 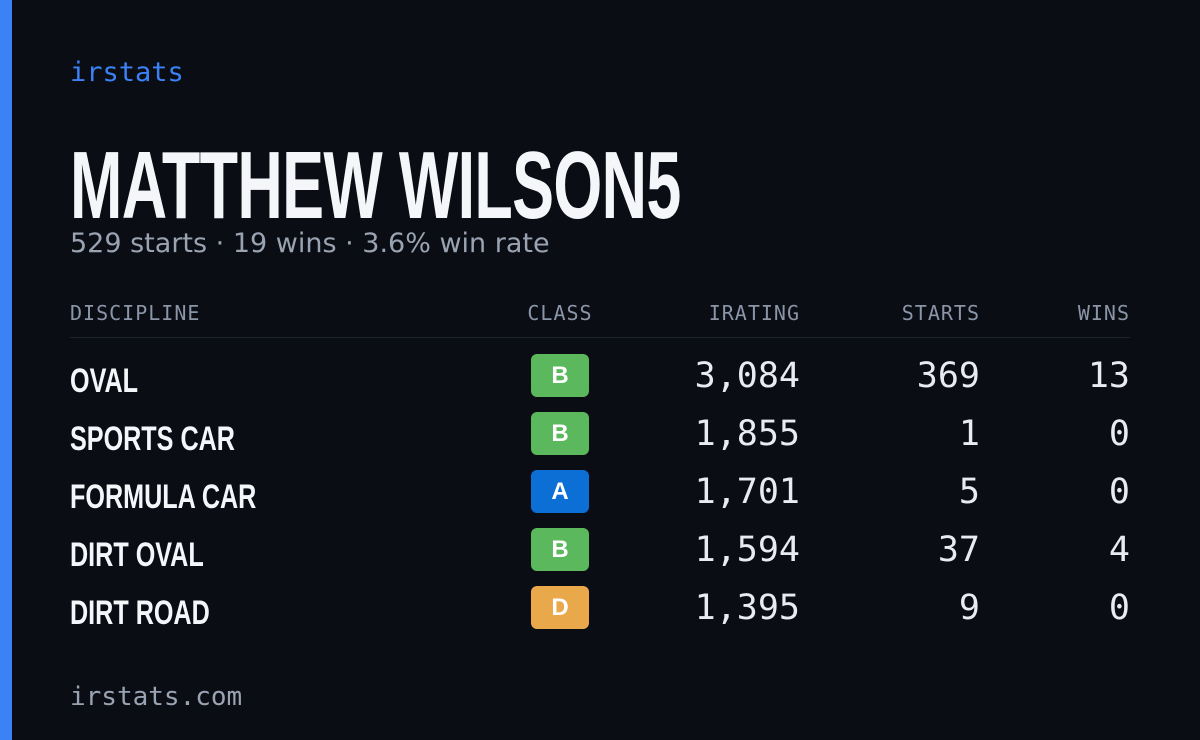 I want to click on player-summary: 529 starts · 19 wins · 3.6% win rate, so click(x=310, y=243).